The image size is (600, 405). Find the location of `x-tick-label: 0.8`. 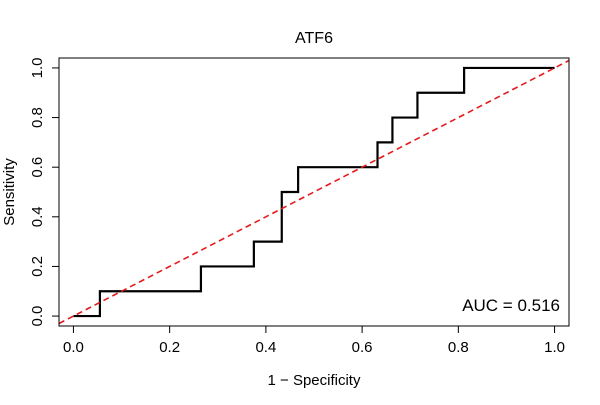

x-tick-label: 0.8 is located at coordinates (458, 347).